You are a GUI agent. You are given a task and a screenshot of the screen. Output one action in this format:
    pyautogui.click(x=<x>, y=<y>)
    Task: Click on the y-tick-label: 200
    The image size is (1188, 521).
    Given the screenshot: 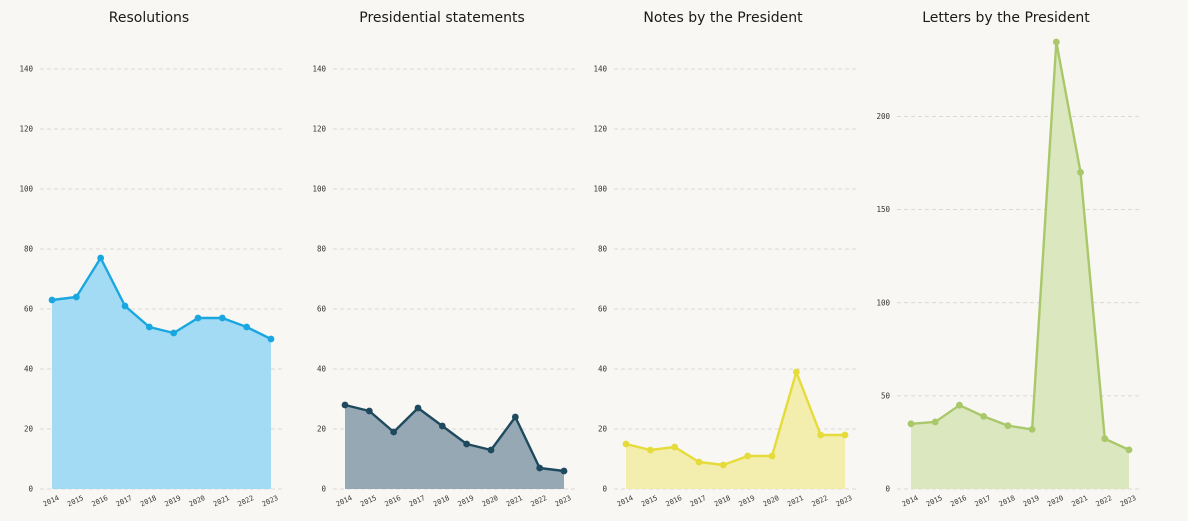 What is the action you would take?
    pyautogui.click(x=883, y=116)
    